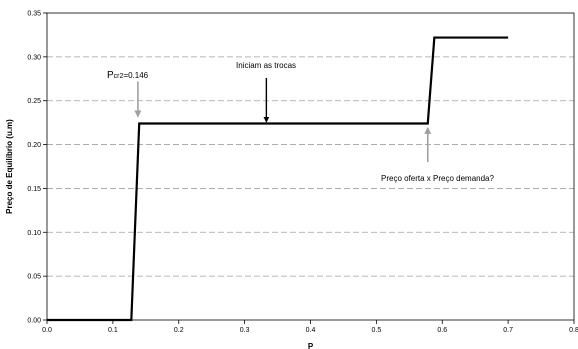 The height and width of the screenshot is (349, 578). Describe the element at coordinates (573, 330) in the screenshot. I see `x-tick-label: 0.8` at that location.